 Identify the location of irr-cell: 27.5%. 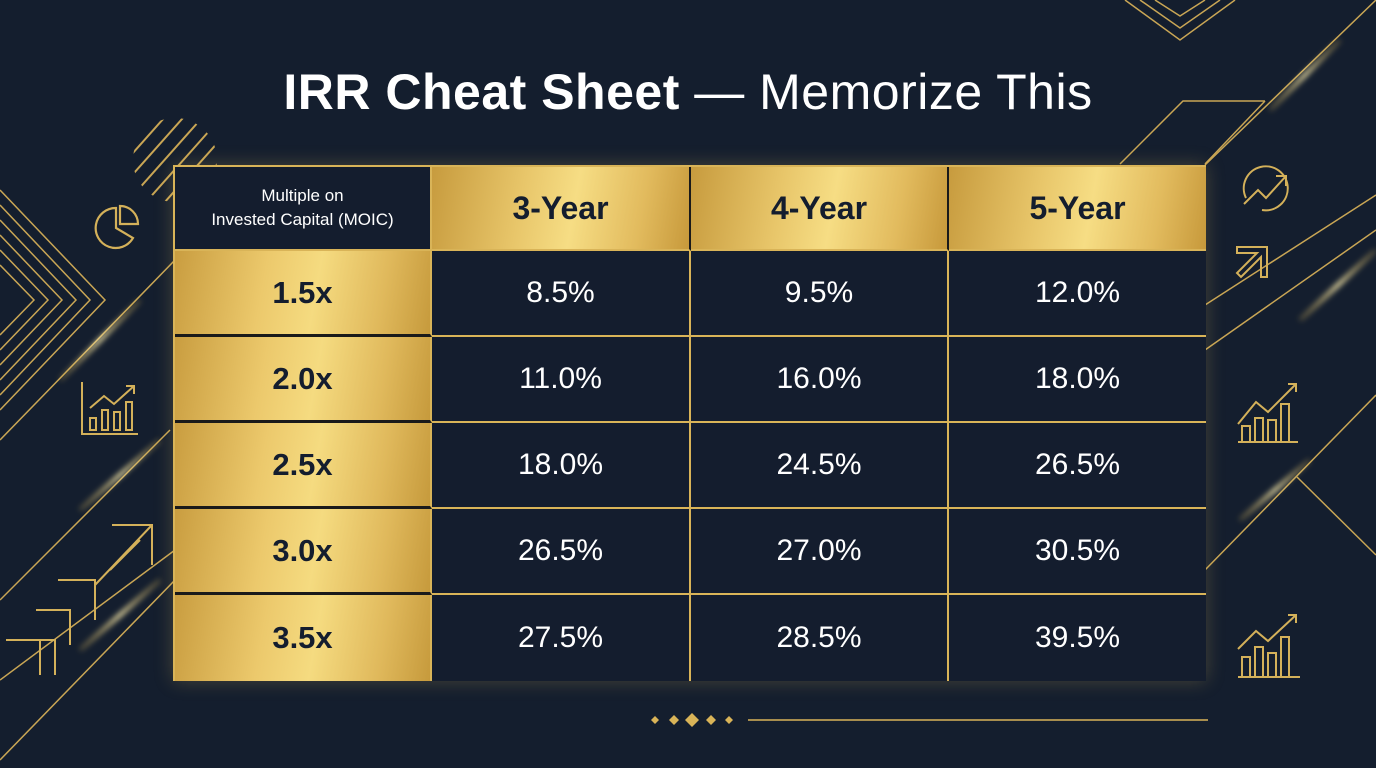
(561, 638).